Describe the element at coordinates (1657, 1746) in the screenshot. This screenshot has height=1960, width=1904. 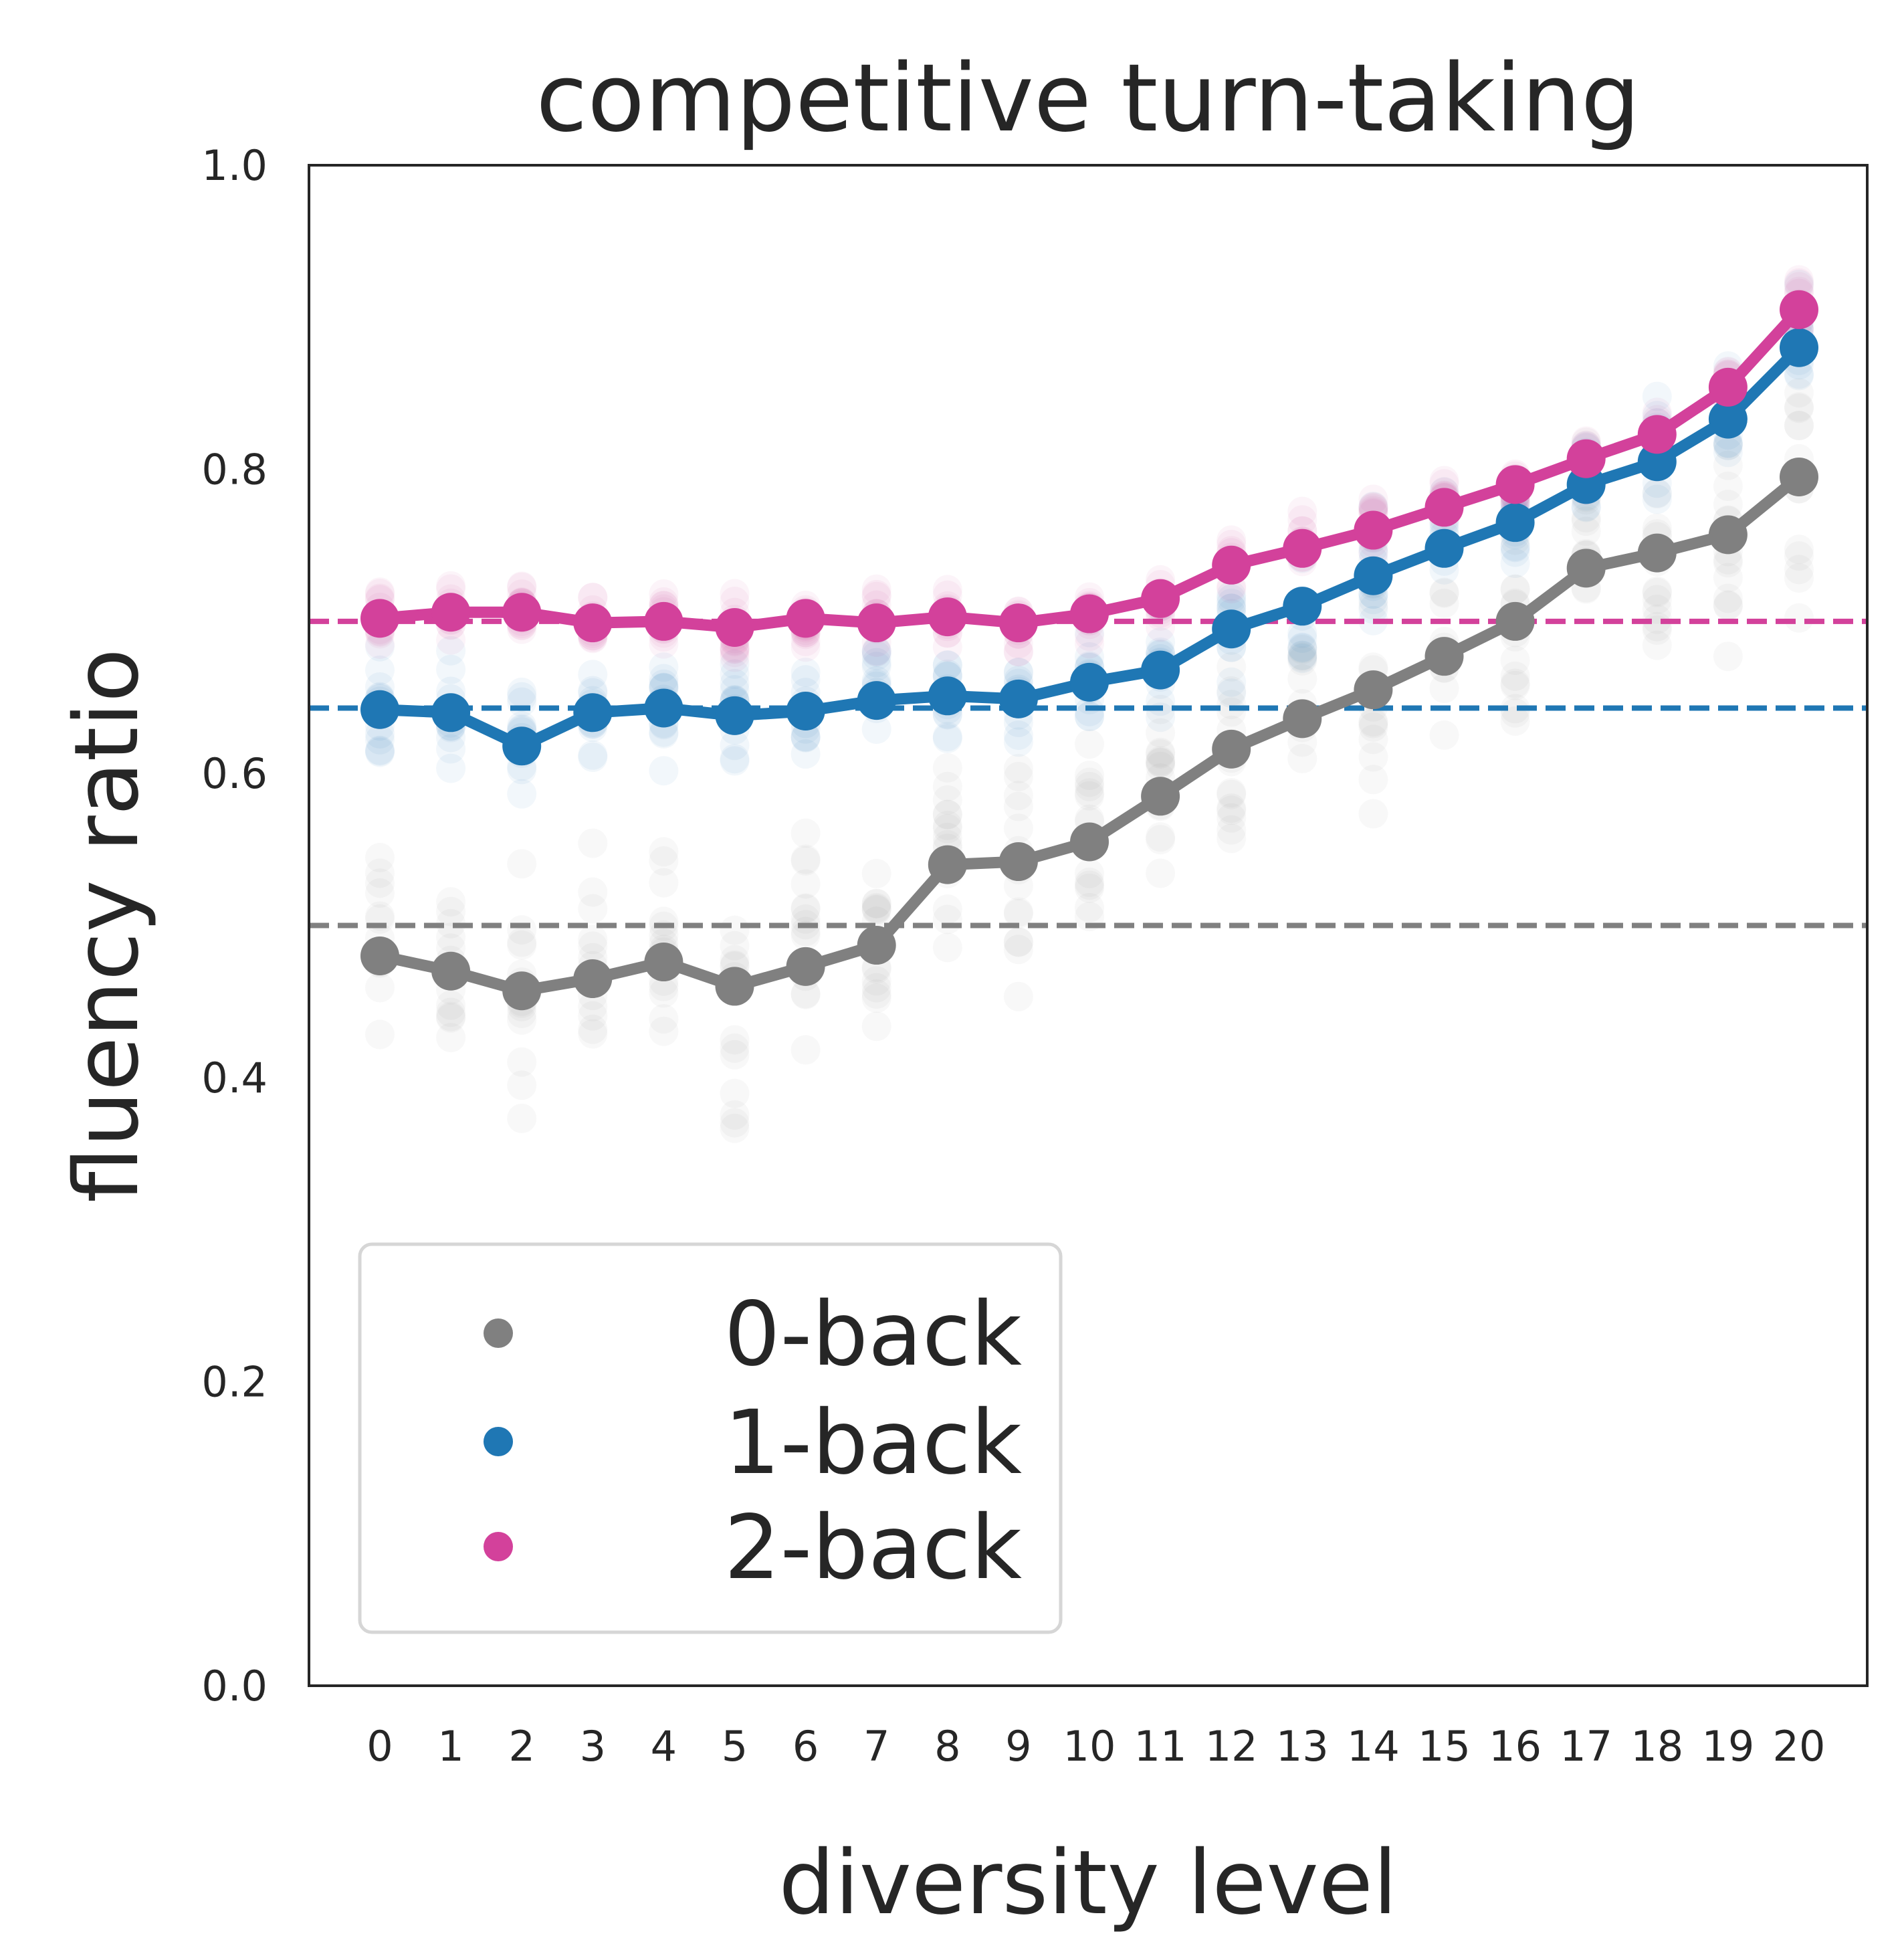
I see `x-tick-label: 18` at that location.